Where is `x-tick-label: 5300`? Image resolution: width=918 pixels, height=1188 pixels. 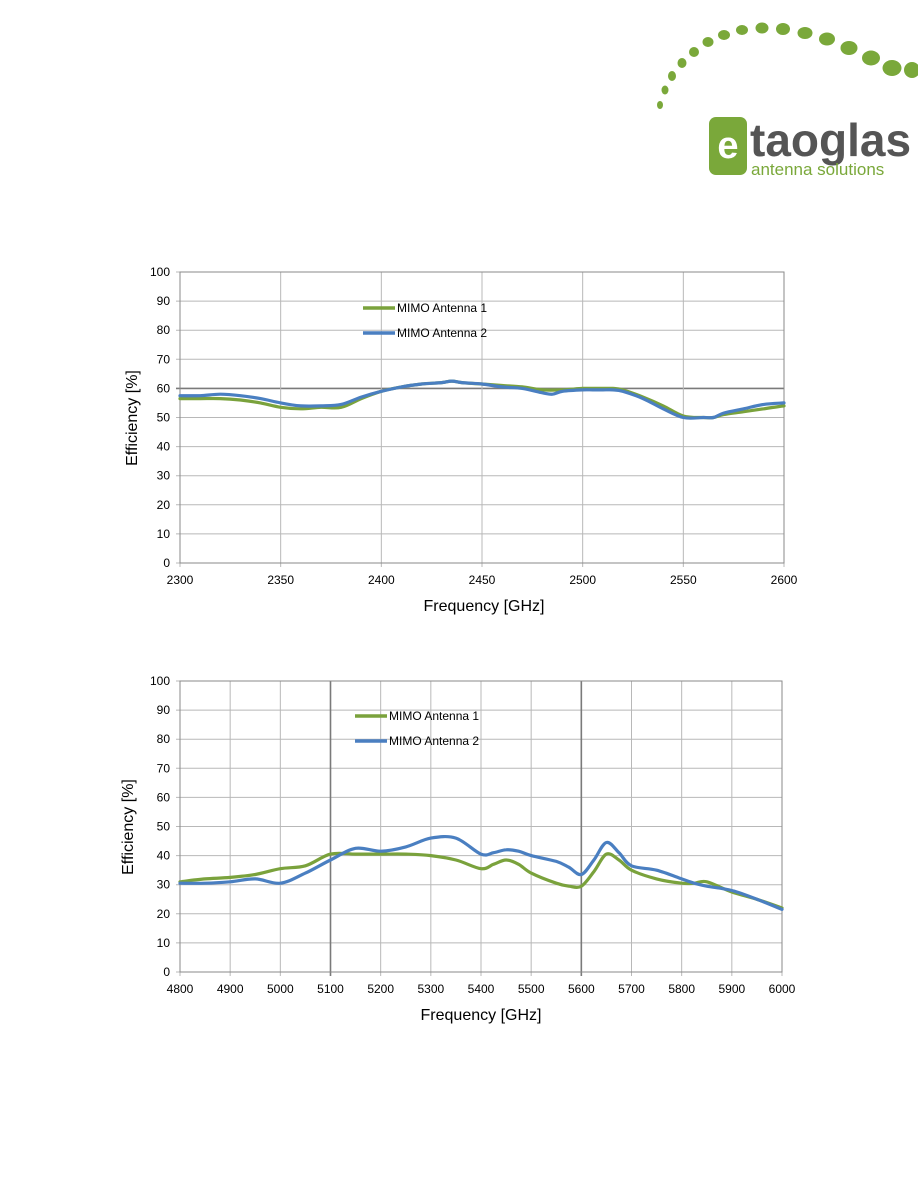 x-tick-label: 5300 is located at coordinates (430, 989).